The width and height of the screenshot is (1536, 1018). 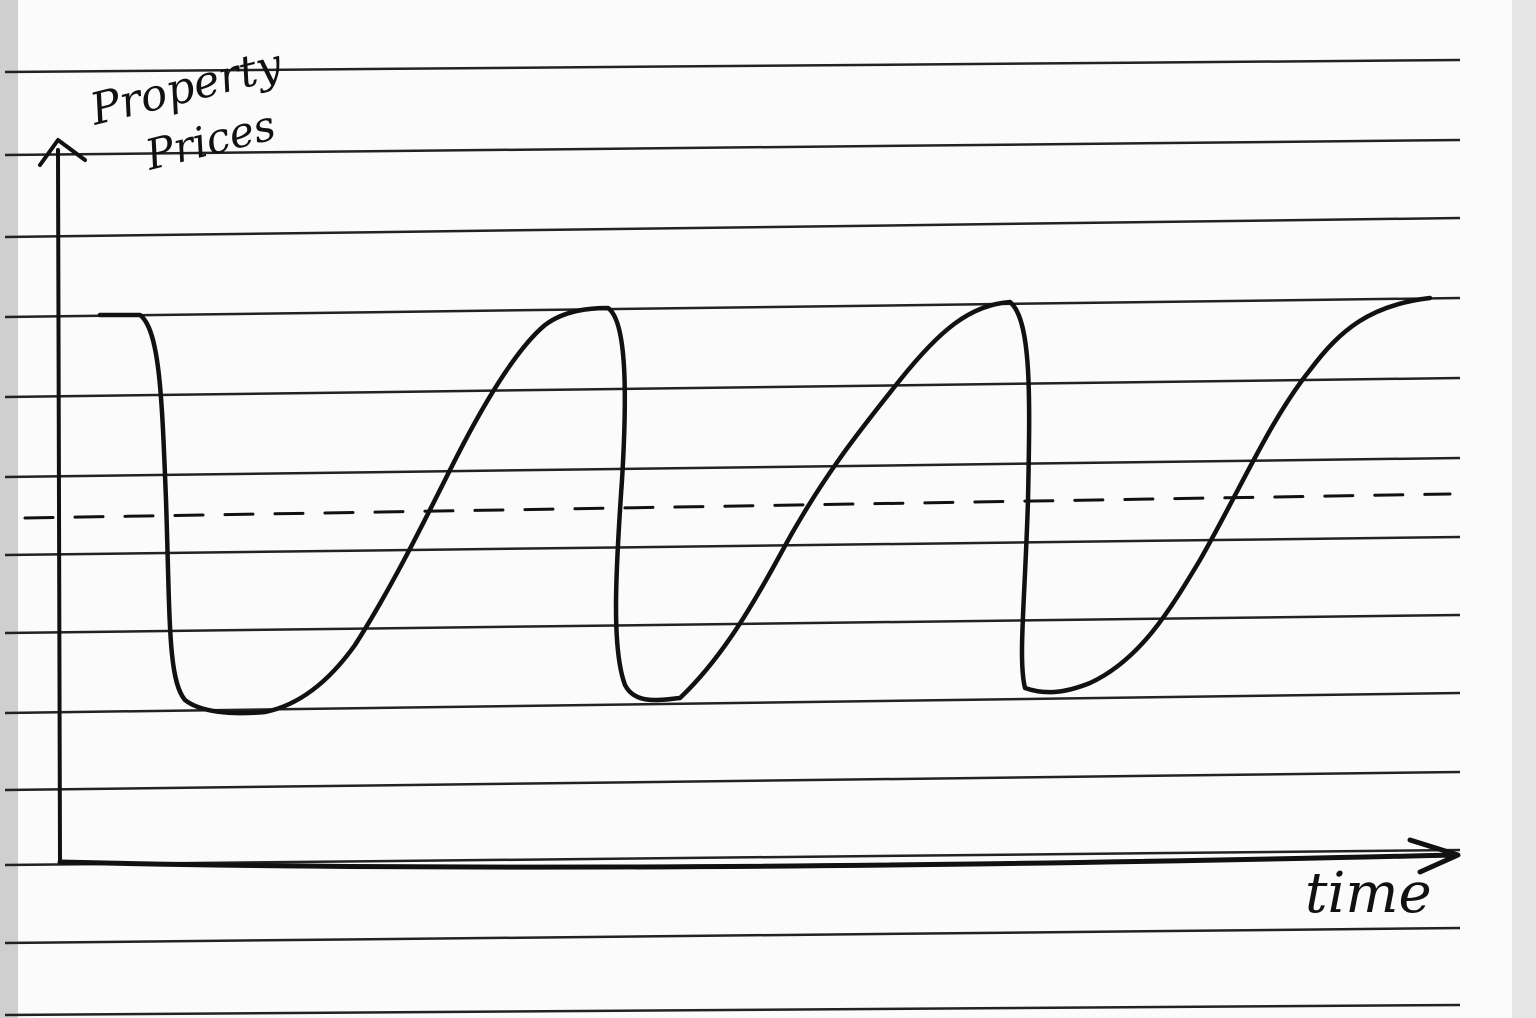 What do you see at coordinates (737, 506) in the screenshot?
I see `average-line` at bounding box center [737, 506].